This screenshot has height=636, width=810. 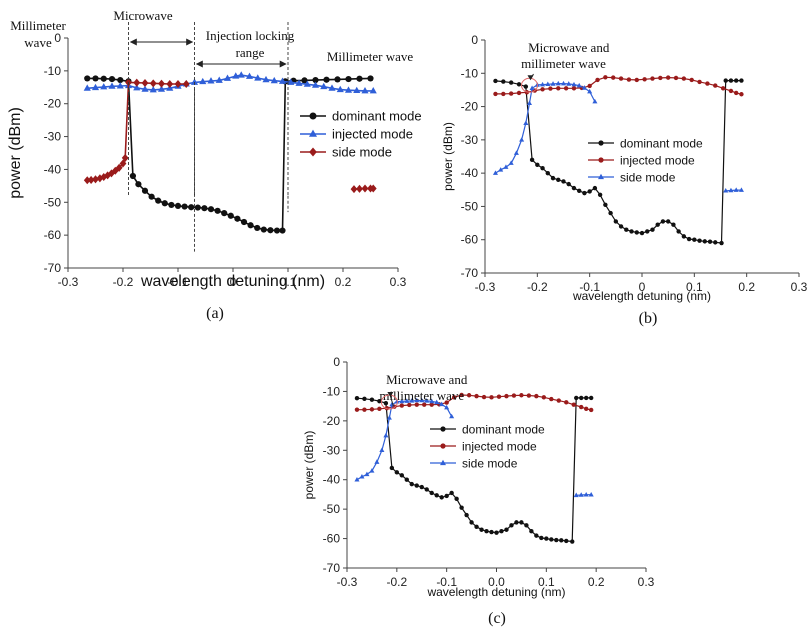 I want to click on series-dominant-mode, so click(x=474, y=469).